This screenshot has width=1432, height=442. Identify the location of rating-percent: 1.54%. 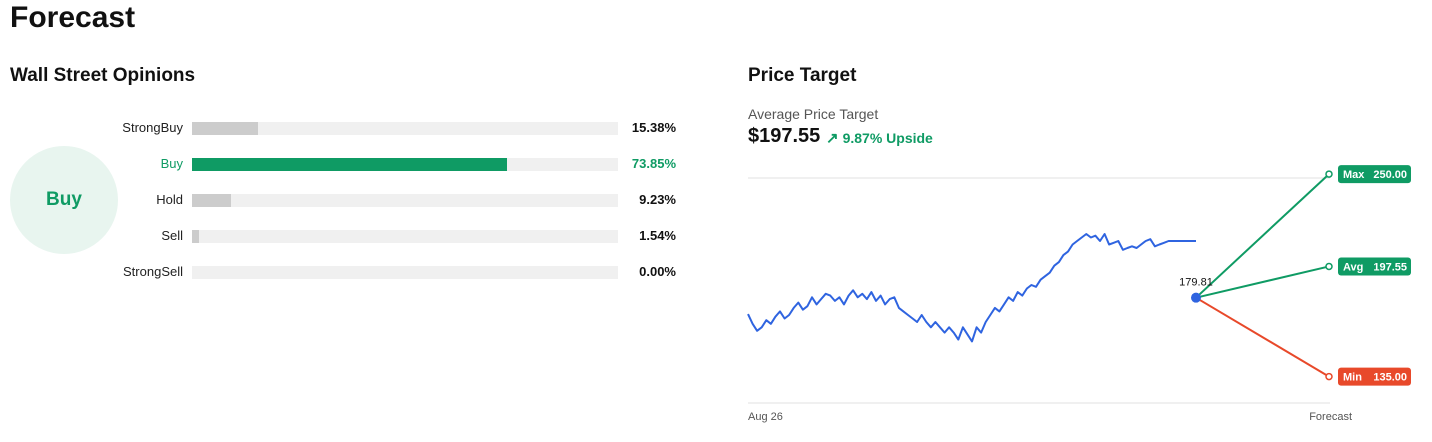
(657, 235).